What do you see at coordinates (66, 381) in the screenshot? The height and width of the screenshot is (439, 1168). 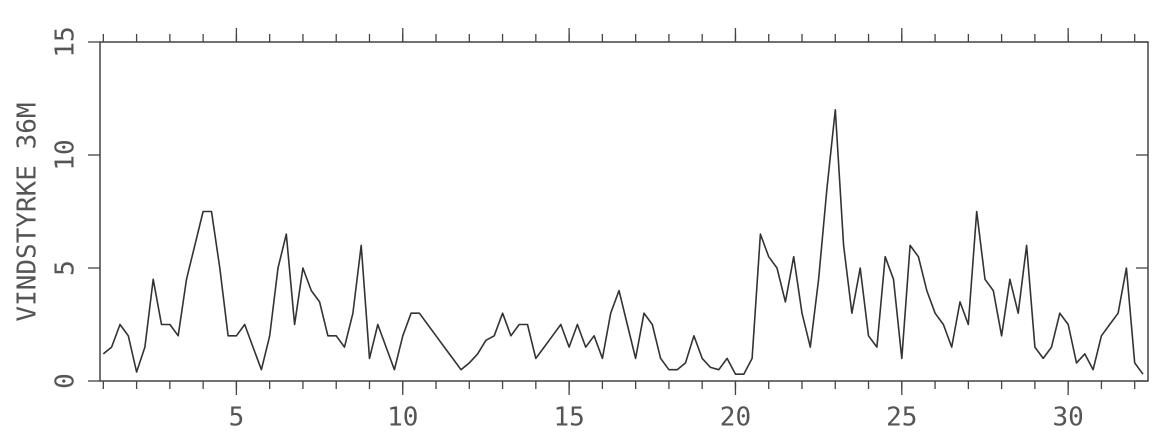 I see `y-tick-label: 0` at bounding box center [66, 381].